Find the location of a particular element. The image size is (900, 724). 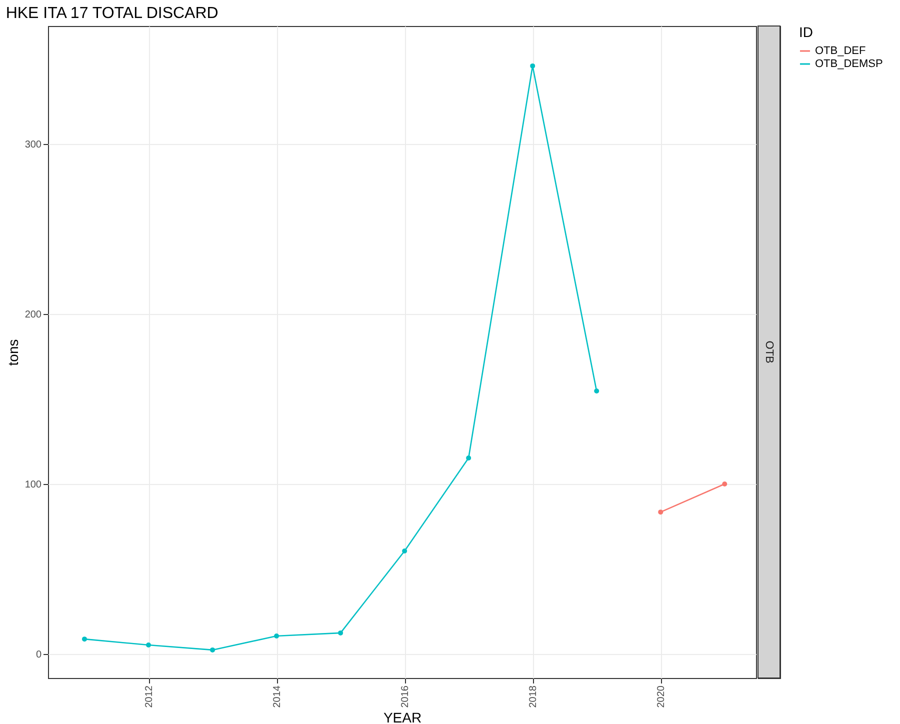

legend-label: OTB_DEMSP is located at coordinates (849, 64).